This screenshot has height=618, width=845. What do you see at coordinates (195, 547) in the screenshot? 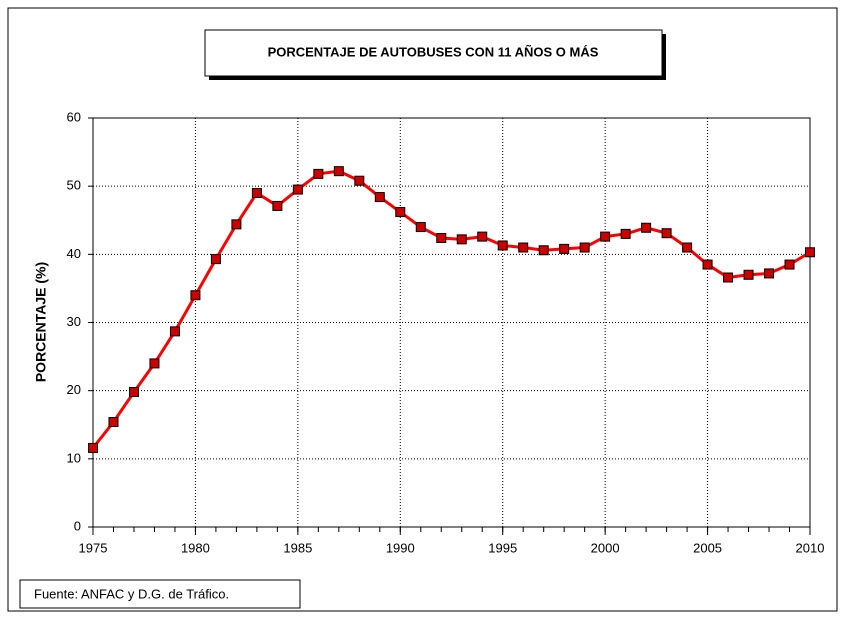
I see `x-tick-label: 1980` at bounding box center [195, 547].